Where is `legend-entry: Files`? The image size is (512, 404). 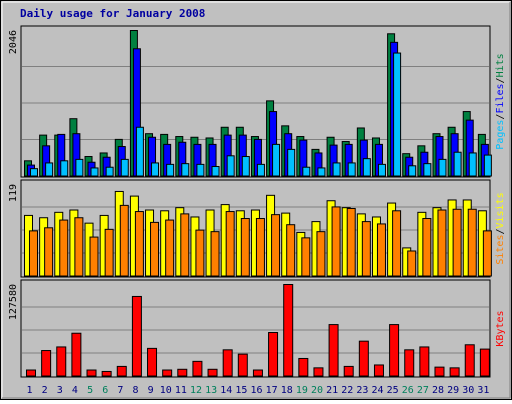 legend-entry: Files is located at coordinates (500, 98).